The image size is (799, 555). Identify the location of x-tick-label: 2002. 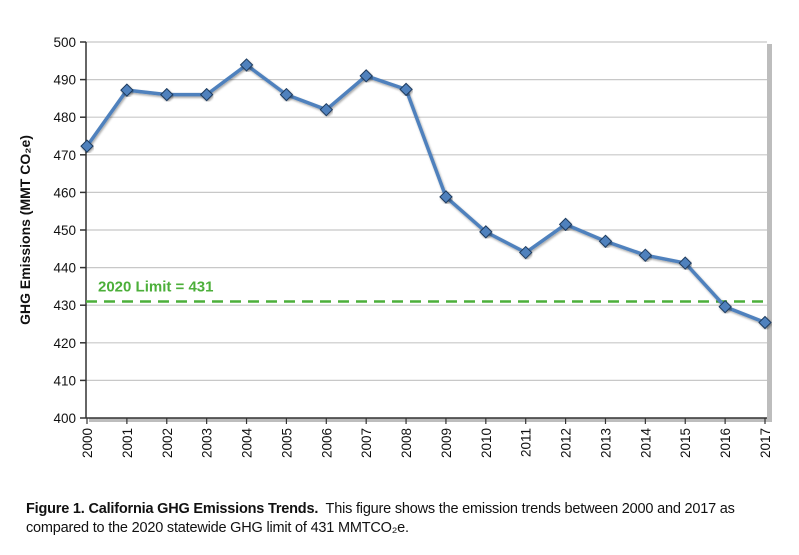
(167, 443).